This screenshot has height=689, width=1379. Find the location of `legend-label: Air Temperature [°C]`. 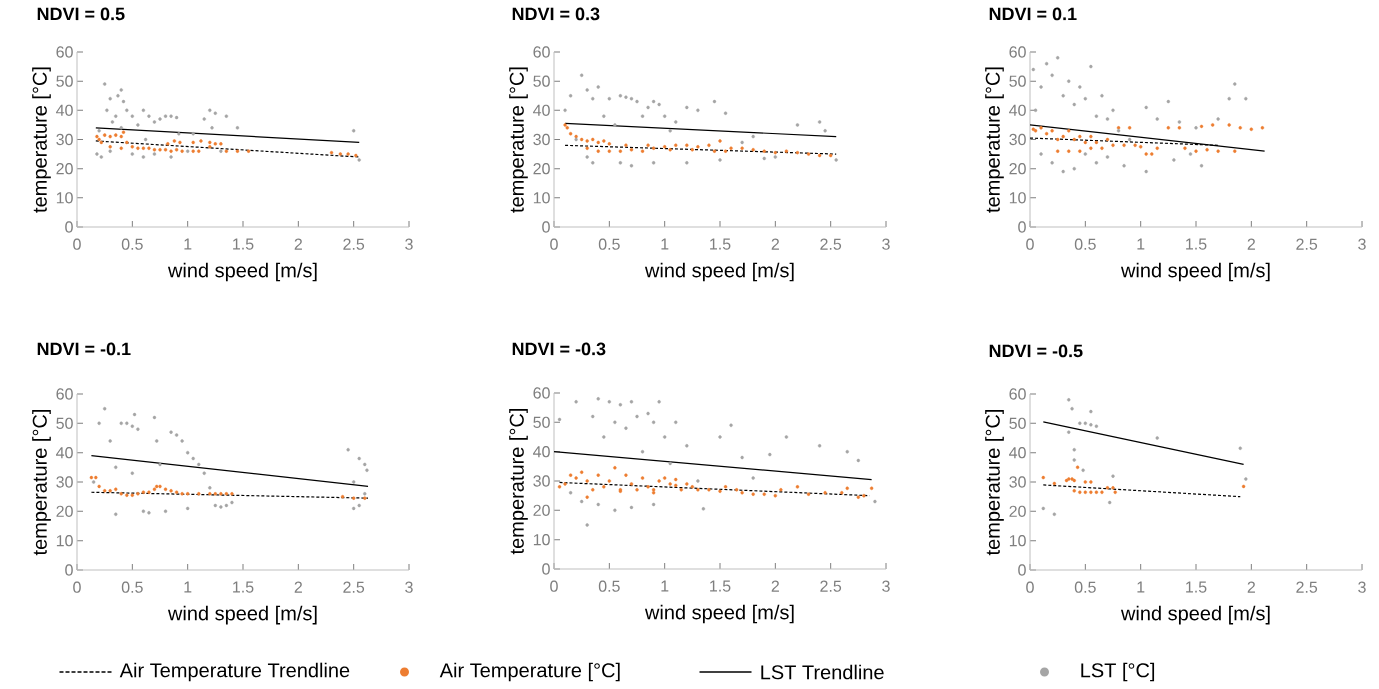

legend-label: Air Temperature [°C] is located at coordinates (529, 672).